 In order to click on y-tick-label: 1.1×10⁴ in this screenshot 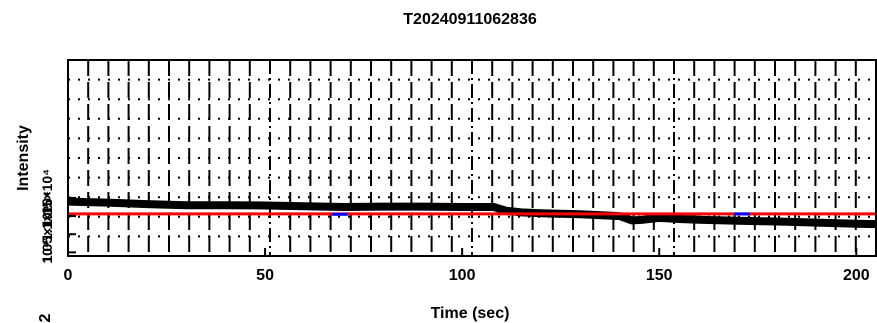, I will do `click(47, 216)`.